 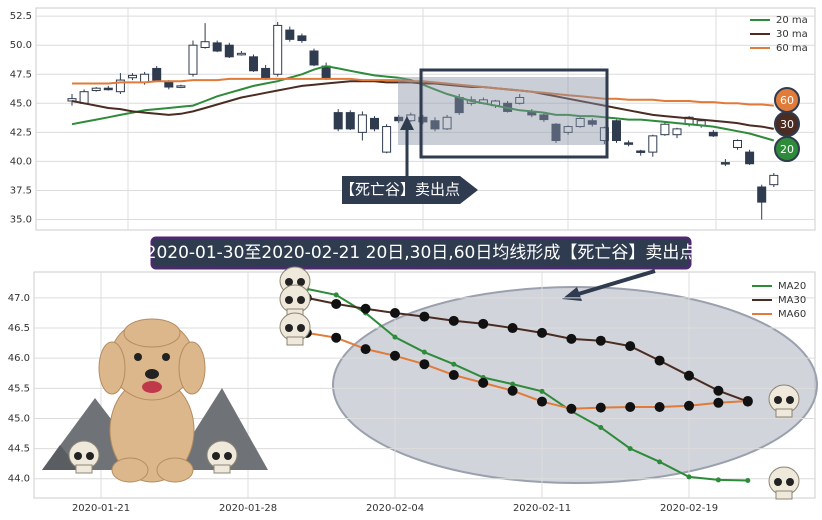 I want to click on badge-label: 60, so click(x=787, y=100).